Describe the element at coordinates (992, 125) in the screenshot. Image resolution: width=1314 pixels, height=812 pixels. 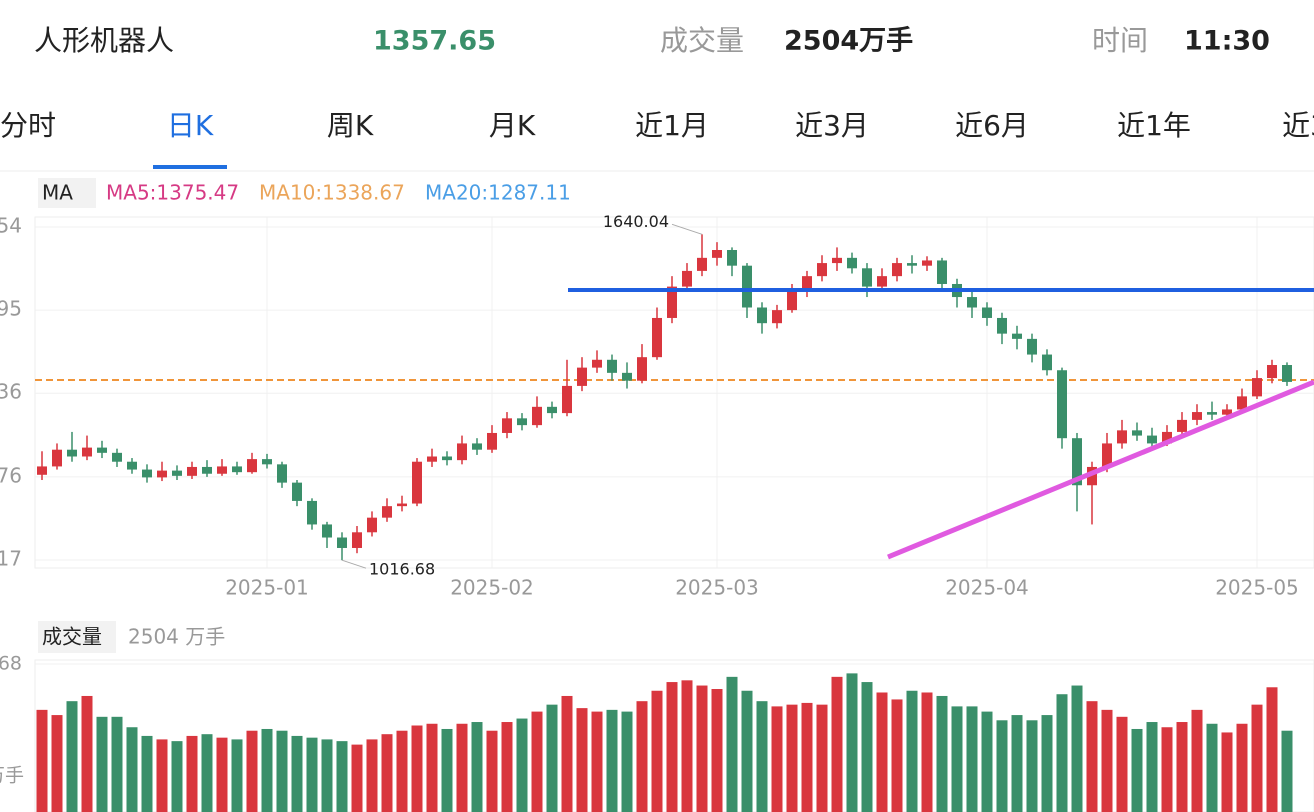
I see `tab: 近6月` at that location.